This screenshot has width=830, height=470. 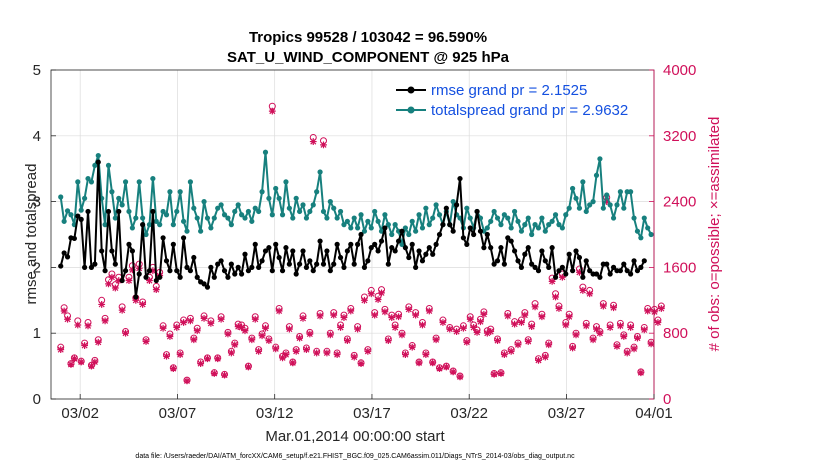 I want to click on left-y-tick-label: 4, so click(x=37, y=136).